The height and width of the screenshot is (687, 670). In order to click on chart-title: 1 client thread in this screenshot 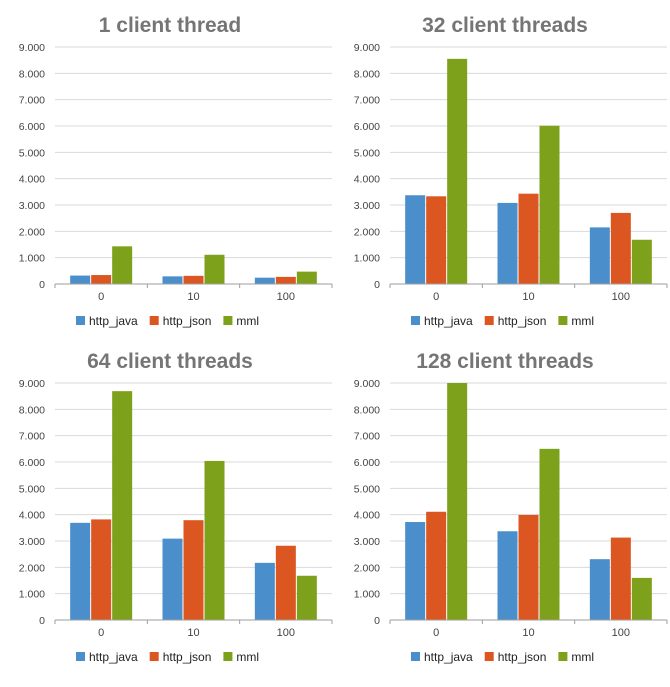, I will do `click(170, 25)`.